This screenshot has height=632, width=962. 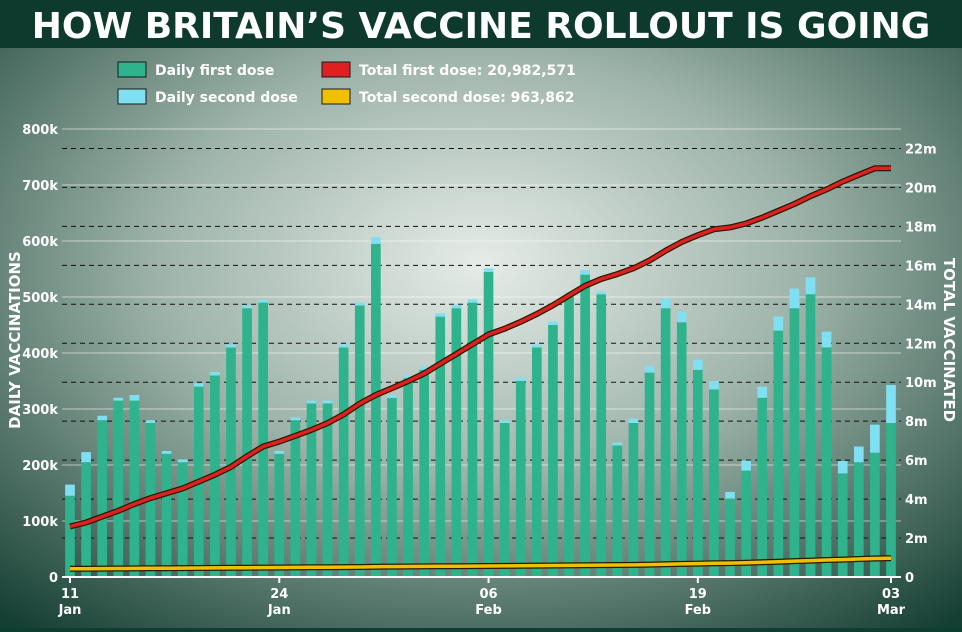 I want to click on left-tick-label: 400k, so click(x=40, y=354).